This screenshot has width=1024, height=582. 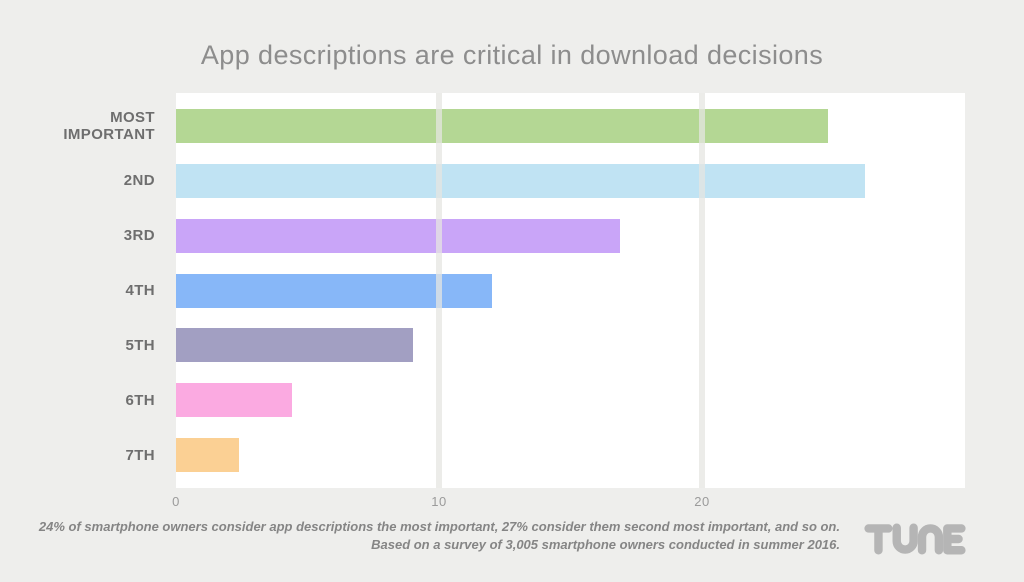 What do you see at coordinates (109, 126) in the screenshot?
I see `category-label-1: MOST IMPORTANT` at bounding box center [109, 126].